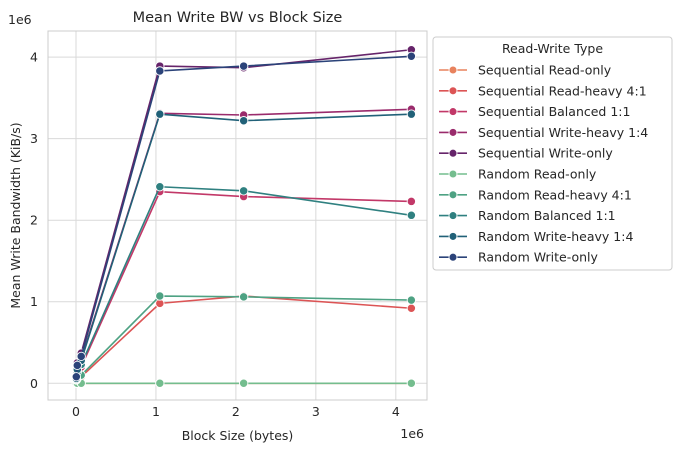 The width and height of the screenshot is (682, 457). What do you see at coordinates (15, 215) in the screenshot?
I see `y-axis-label: Mean Write Bandwidth (KiB/s)` at bounding box center [15, 215].